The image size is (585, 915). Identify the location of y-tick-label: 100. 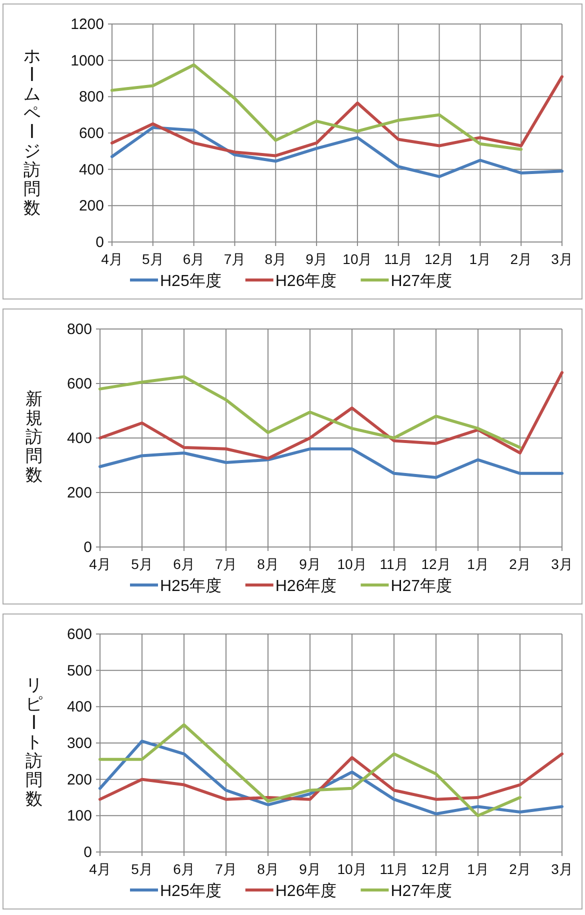
(79, 816).